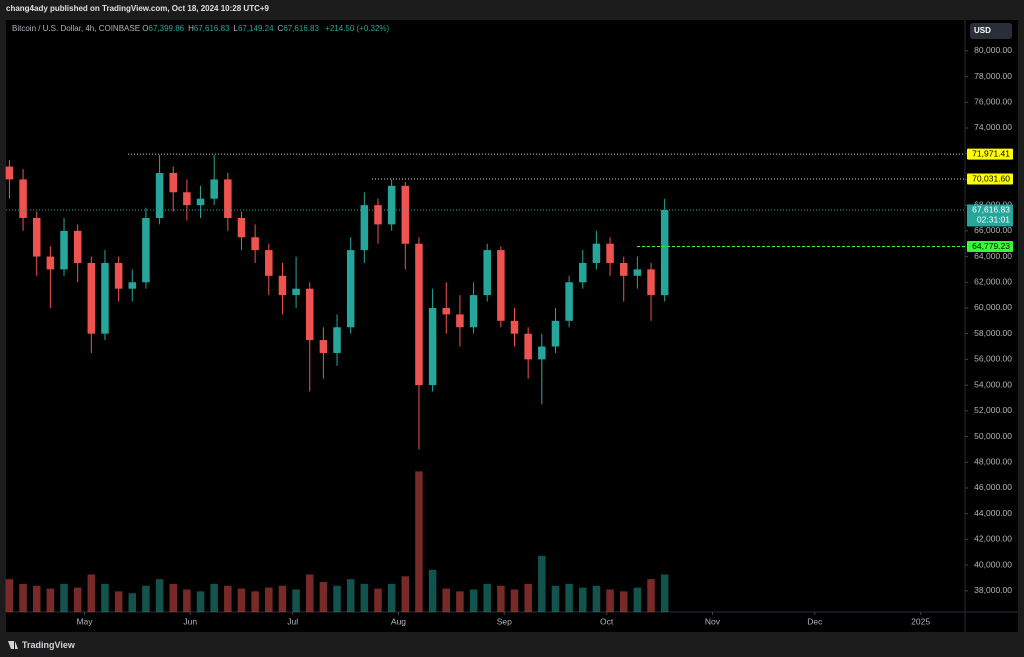 The image size is (1024, 657). What do you see at coordinates (145, 28) in the screenshot?
I see `legend-key: O` at bounding box center [145, 28].